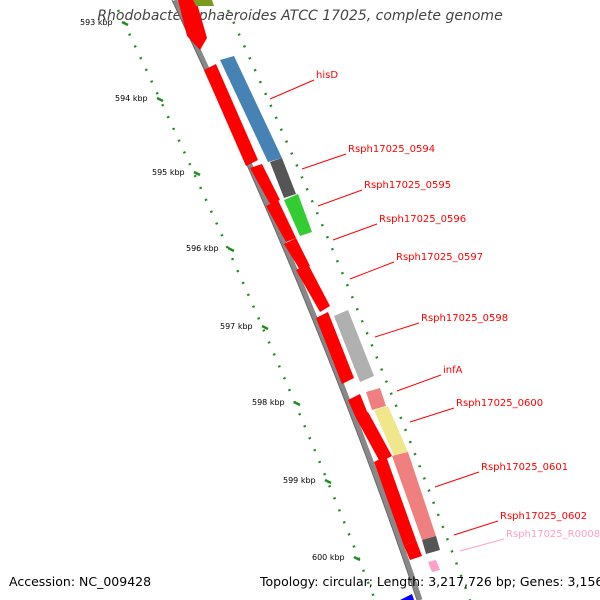 Image resolution: width=600 pixels, height=600 pixels. I want to click on tick-label: 600 kbp, so click(328, 557).